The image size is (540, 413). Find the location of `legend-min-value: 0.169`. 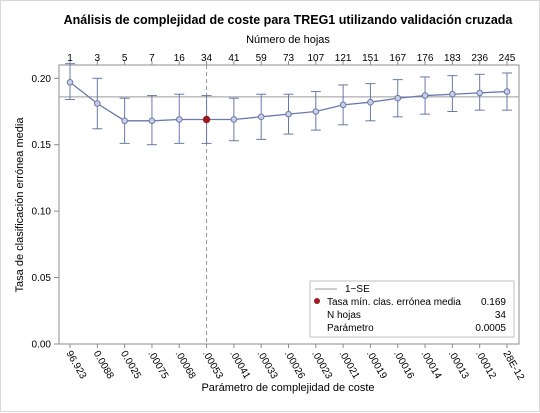

legend-min-value: 0.169 is located at coordinates (493, 302).